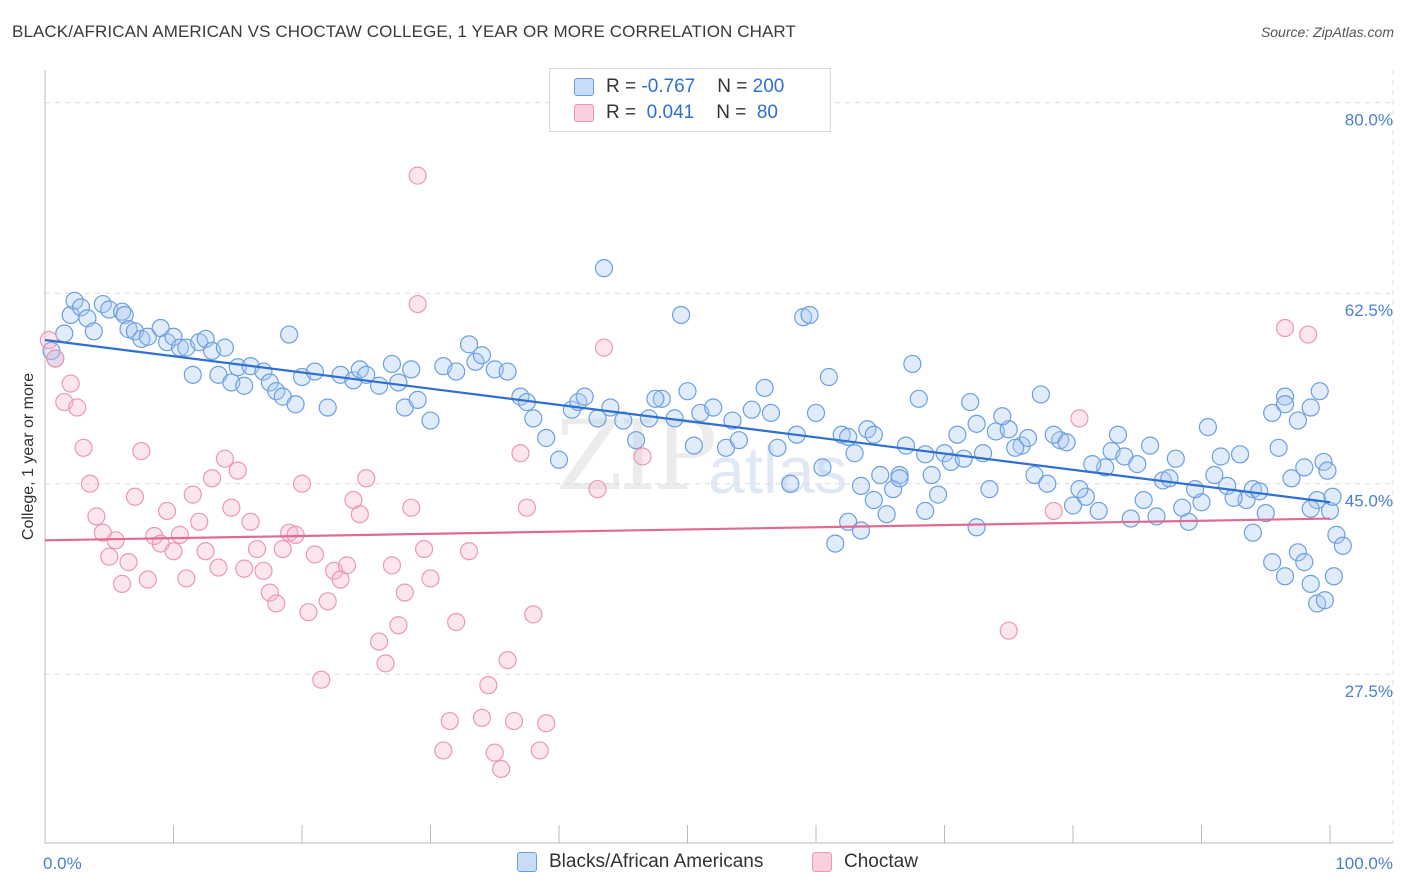 This screenshot has height=892, width=1406. Describe the element at coordinates (764, 112) in the screenshot. I see `legend-n-value: 80` at that location.